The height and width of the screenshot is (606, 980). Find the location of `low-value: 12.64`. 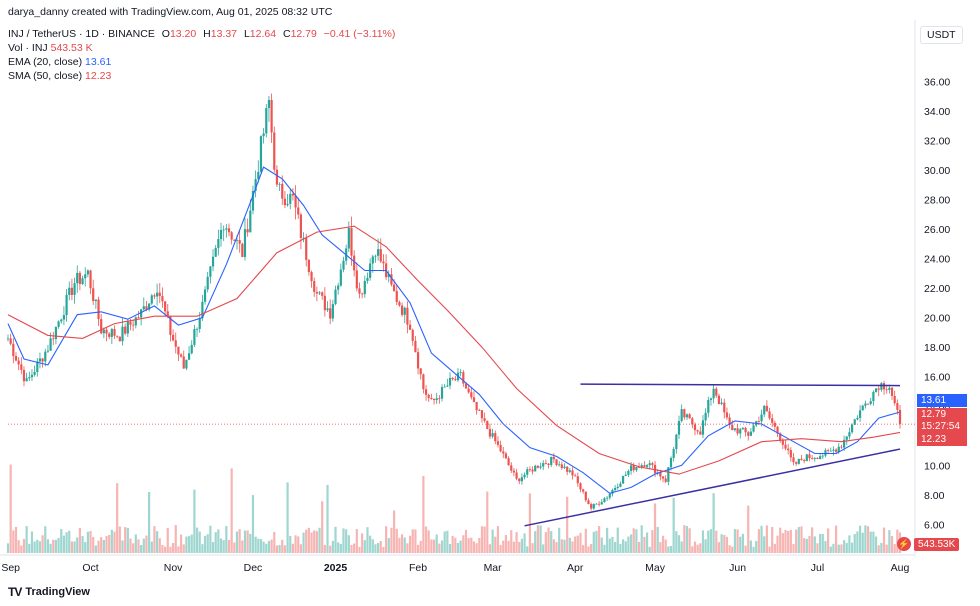

low-value: 12.64 is located at coordinates (263, 34).